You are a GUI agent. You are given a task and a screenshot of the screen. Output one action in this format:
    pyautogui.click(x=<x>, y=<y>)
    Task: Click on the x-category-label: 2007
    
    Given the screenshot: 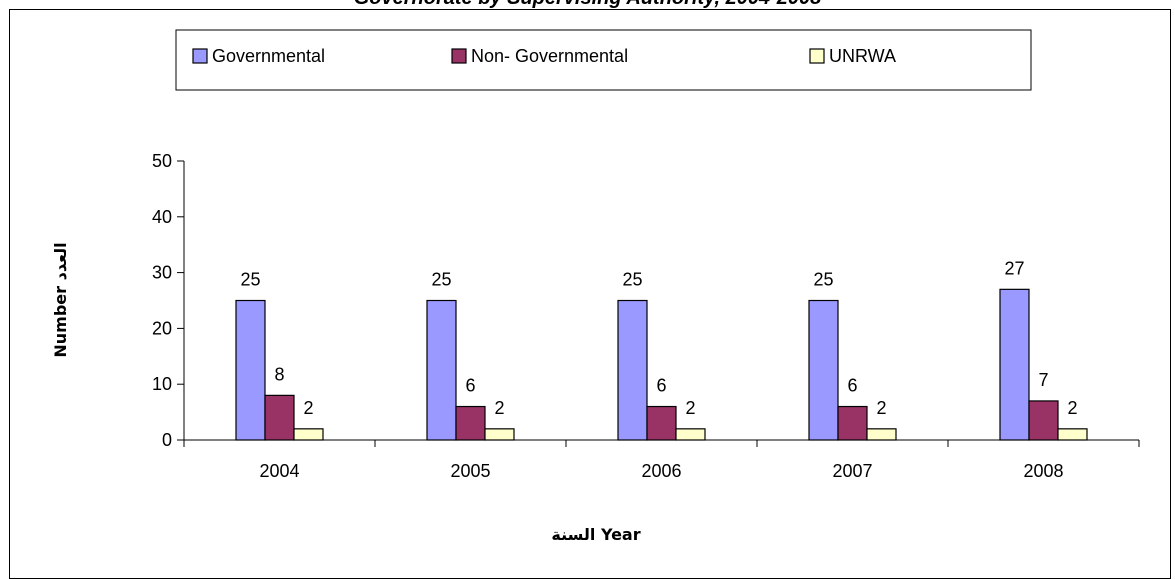 What is the action you would take?
    pyautogui.click(x=852, y=471)
    